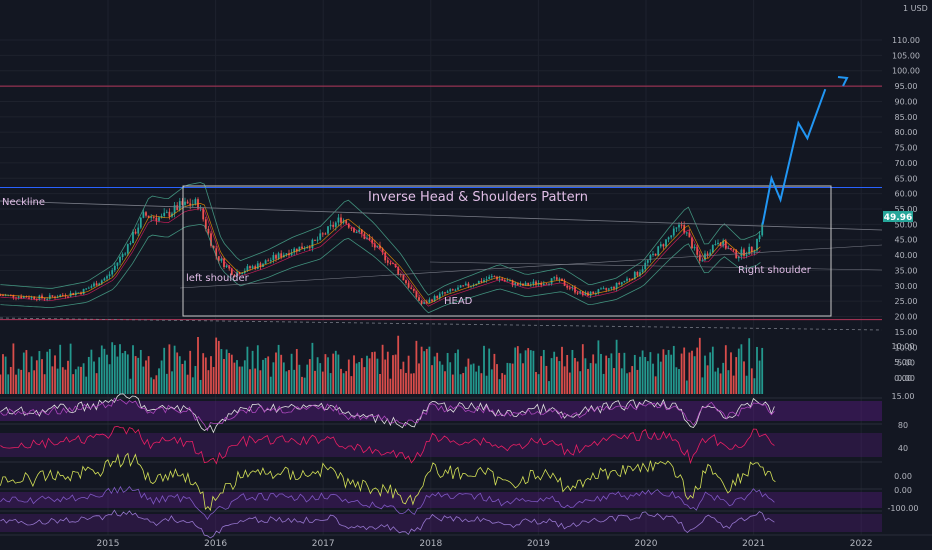 The image size is (932, 550). Describe the element at coordinates (485, 544) in the screenshot. I see `time-axis: 2015 2016 2017 2018 2019 2020 2021 2022` at that location.